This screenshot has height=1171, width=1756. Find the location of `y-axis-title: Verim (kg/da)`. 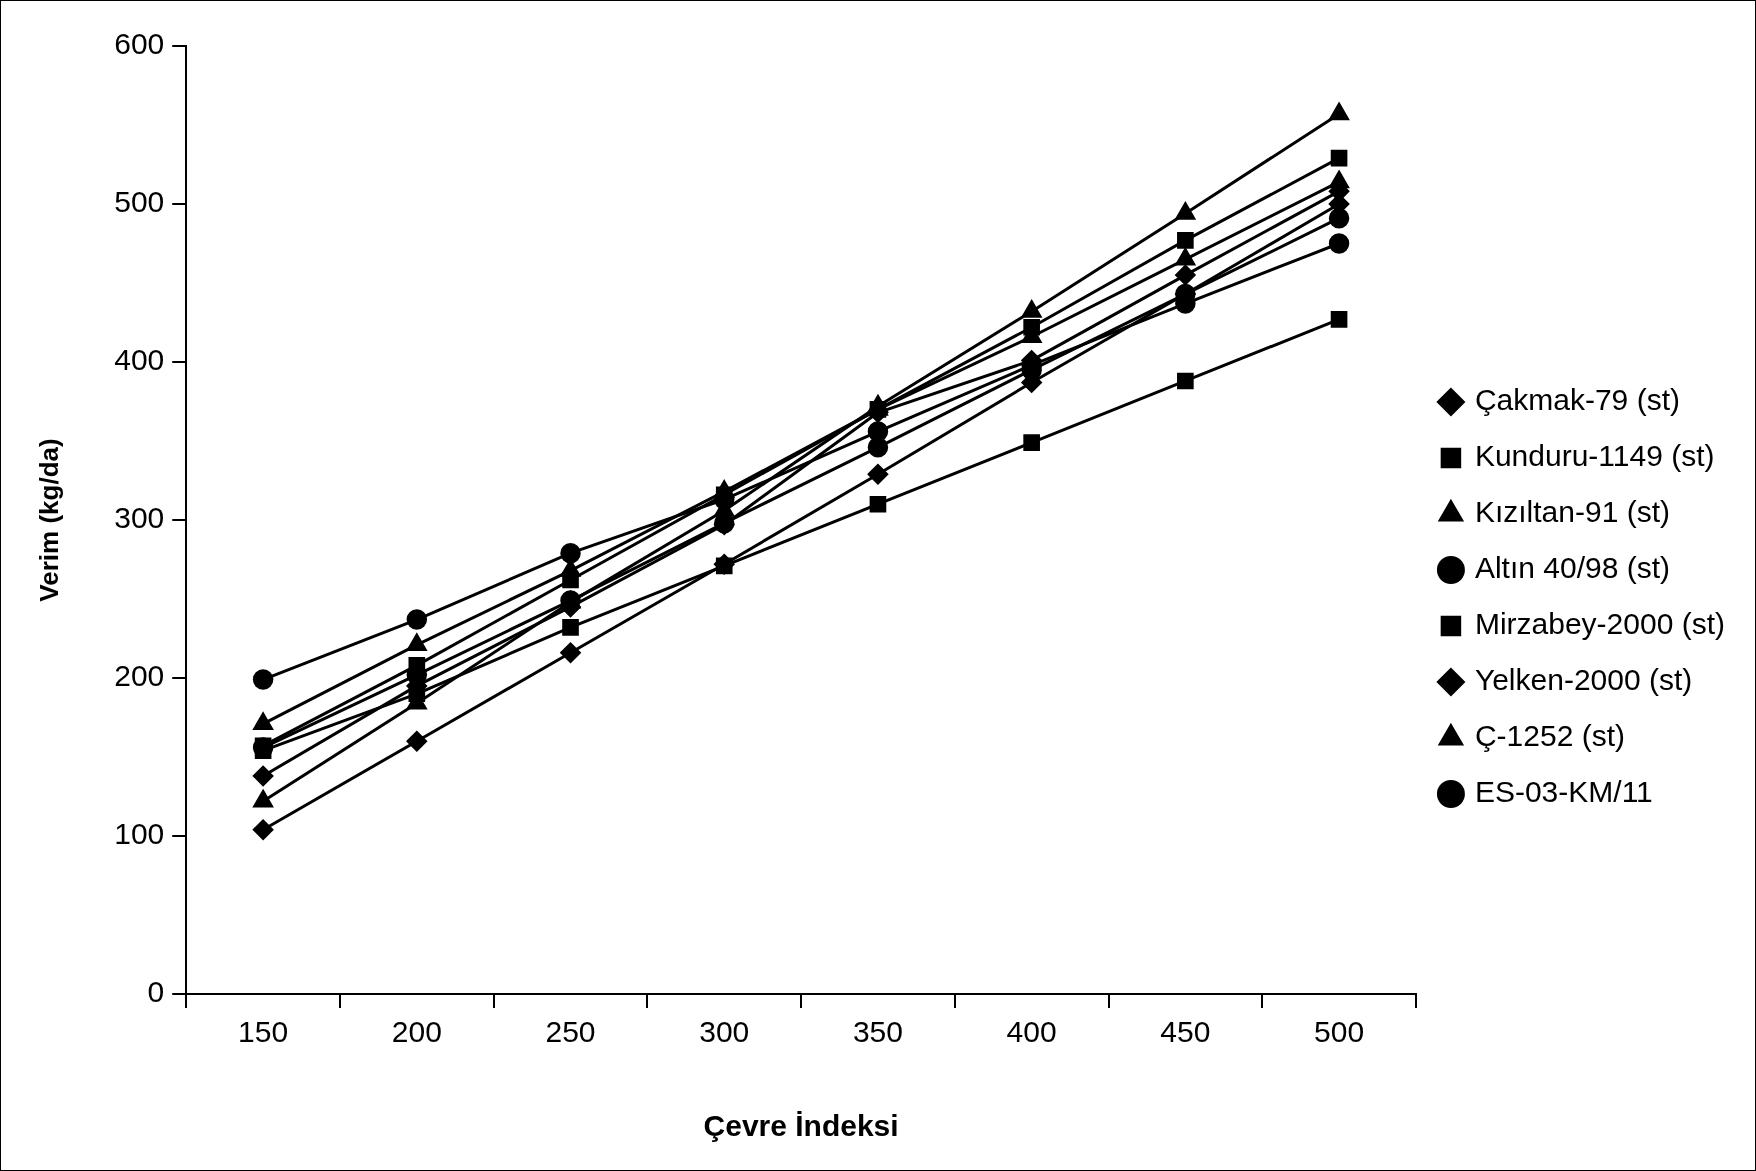

y-axis-title: Verim (kg/da) is located at coordinates (48, 520).